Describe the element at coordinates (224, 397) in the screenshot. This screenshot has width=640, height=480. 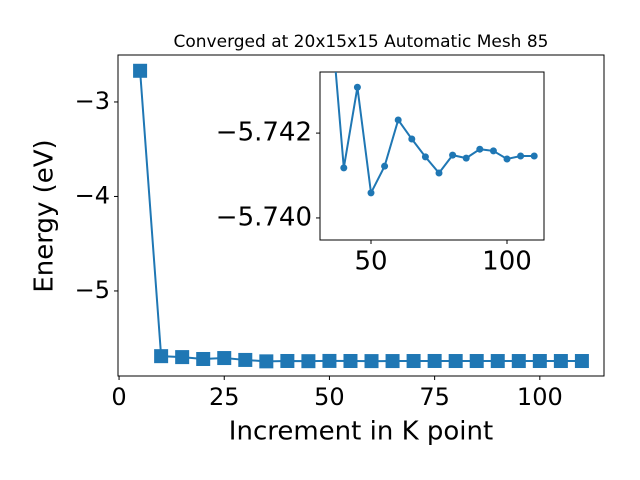
I see `x-tick-label: 25` at that location.